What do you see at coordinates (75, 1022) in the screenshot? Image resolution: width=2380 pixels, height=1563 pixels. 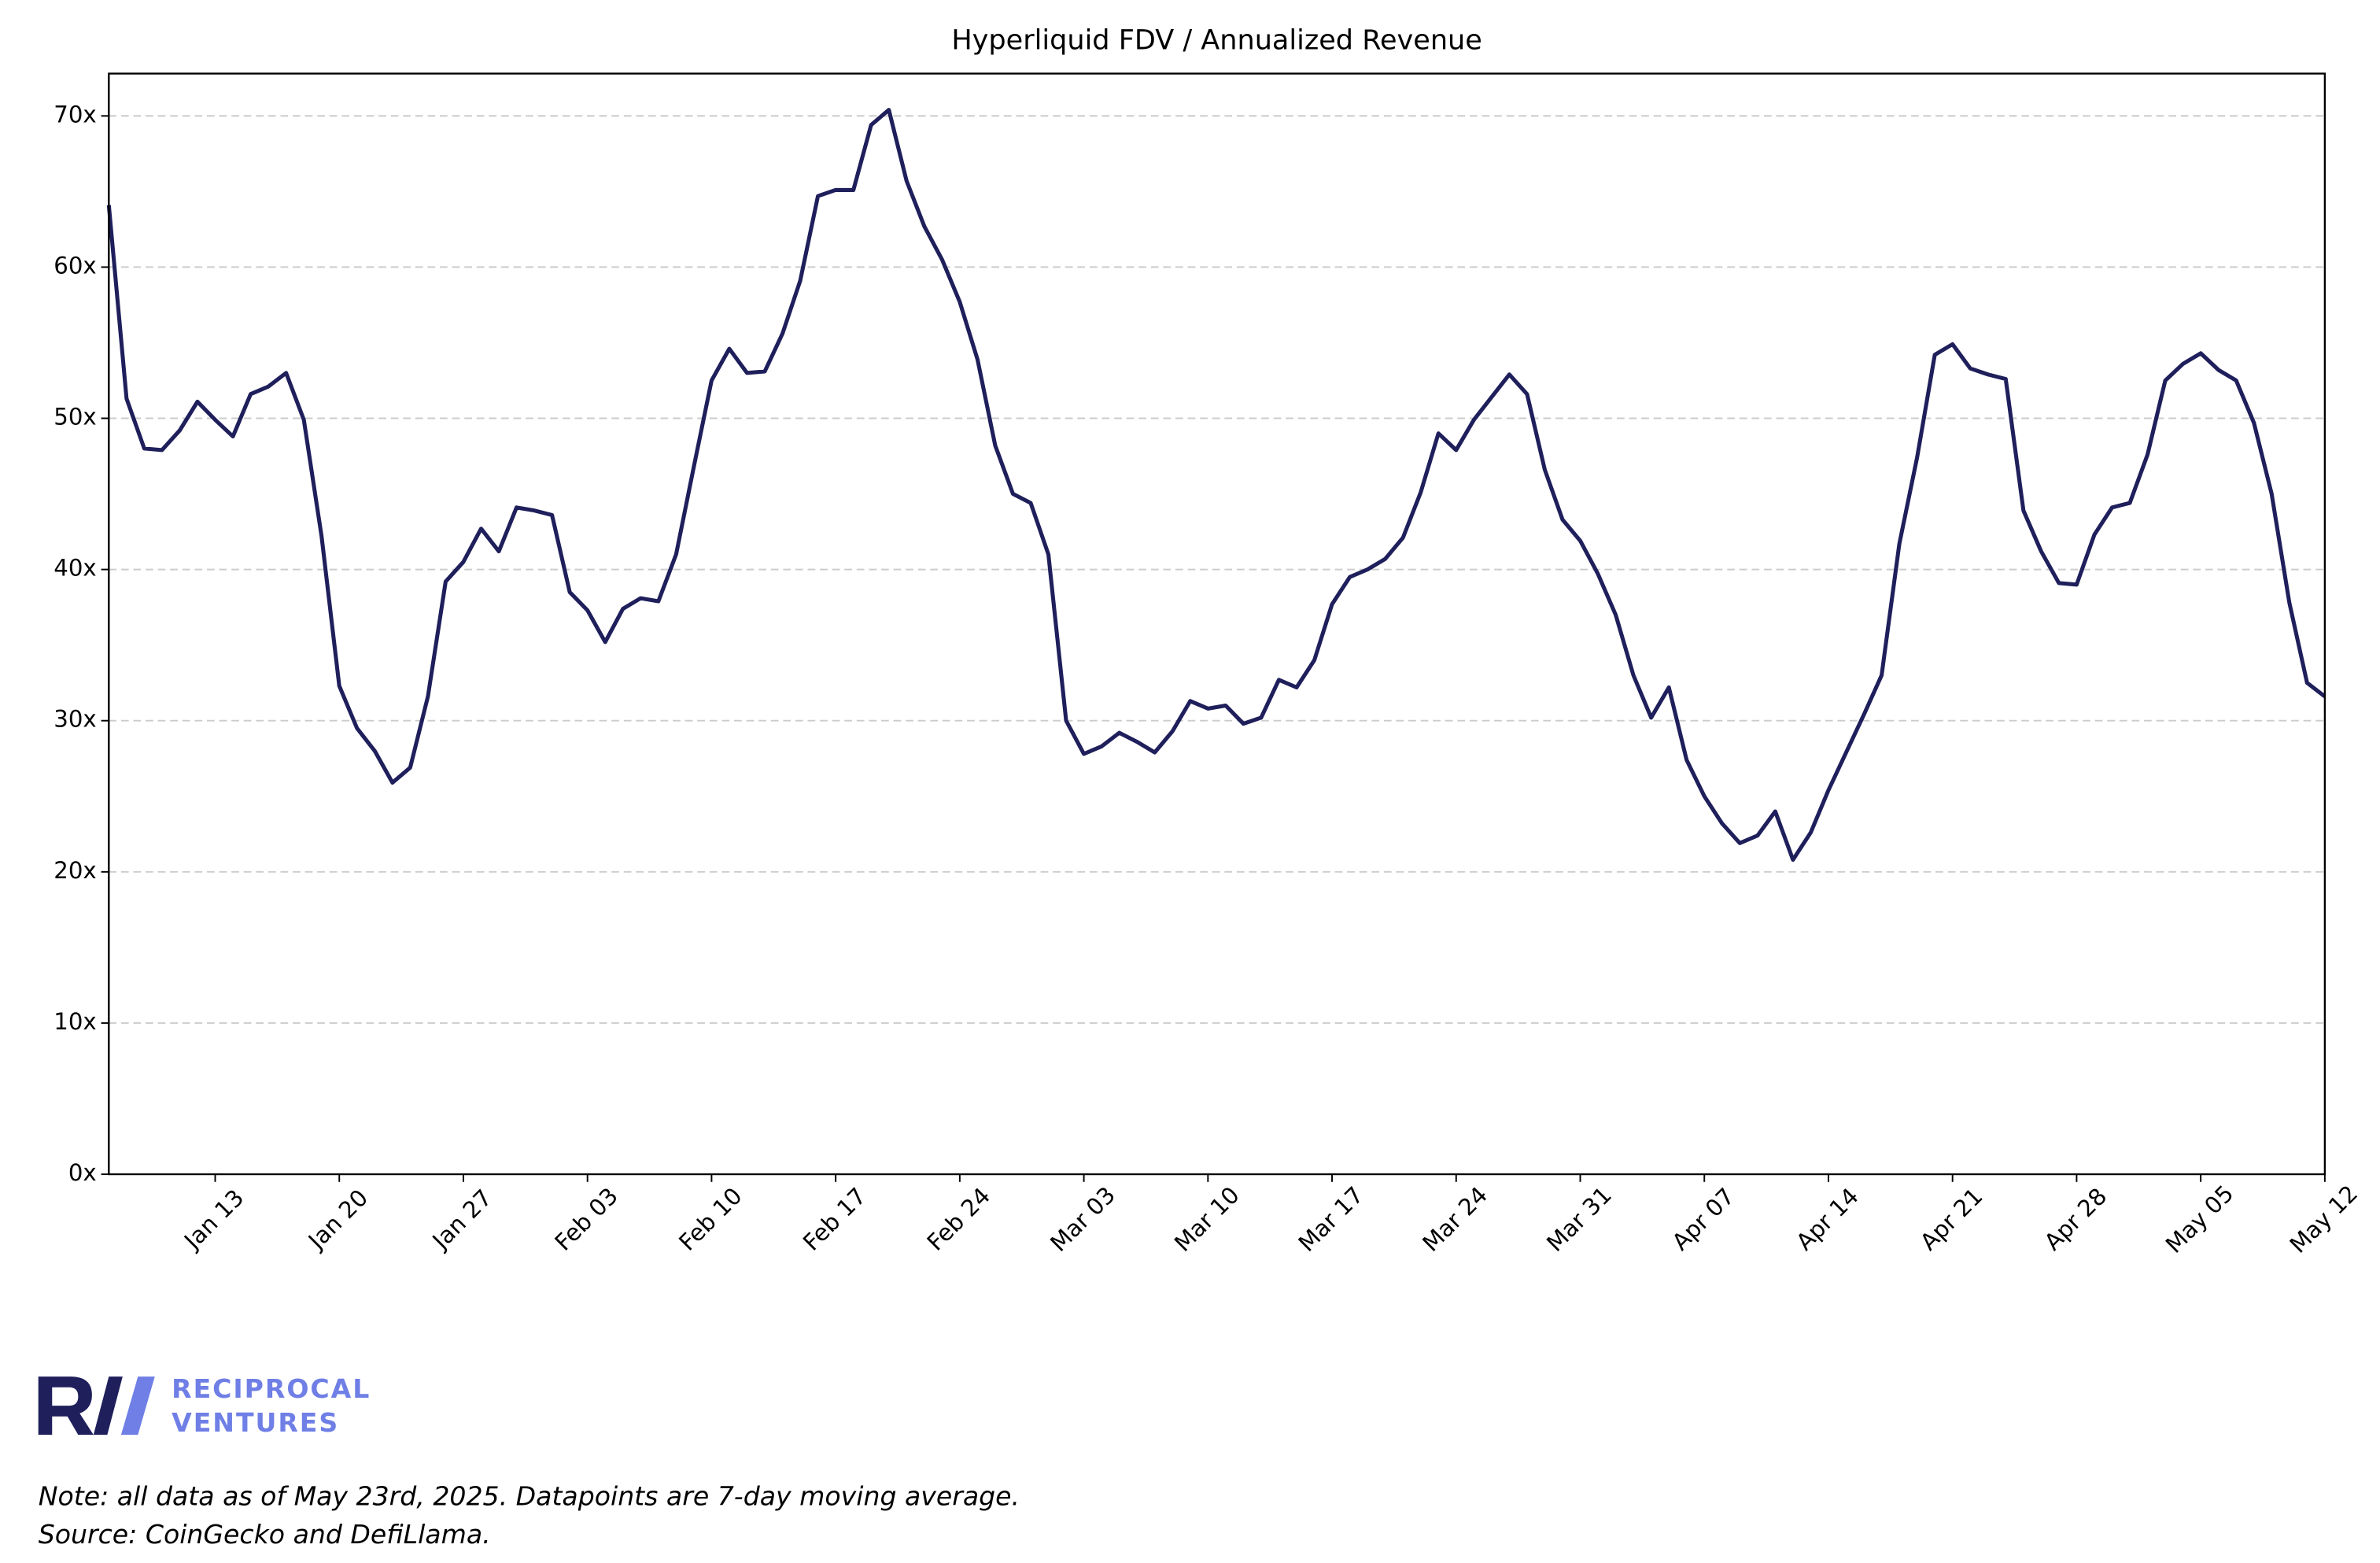 I see `y-tick-label: 10x` at bounding box center [75, 1022].